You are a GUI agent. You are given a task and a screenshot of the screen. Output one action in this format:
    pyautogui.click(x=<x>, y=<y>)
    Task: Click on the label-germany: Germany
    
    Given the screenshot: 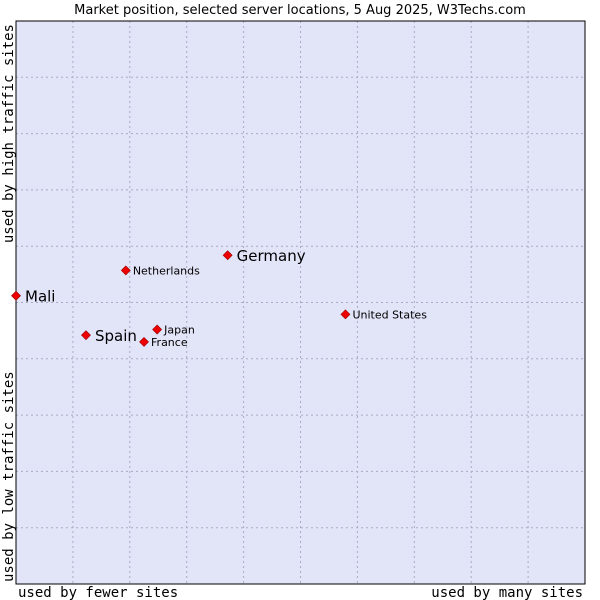 What is the action you would take?
    pyautogui.click(x=271, y=256)
    